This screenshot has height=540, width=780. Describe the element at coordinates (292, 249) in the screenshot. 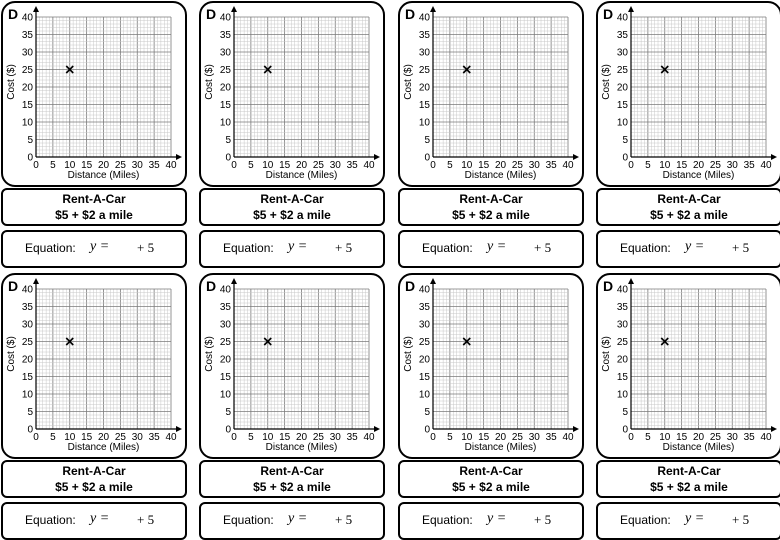

I see `equation-card: Equation: y = + 5` at that location.